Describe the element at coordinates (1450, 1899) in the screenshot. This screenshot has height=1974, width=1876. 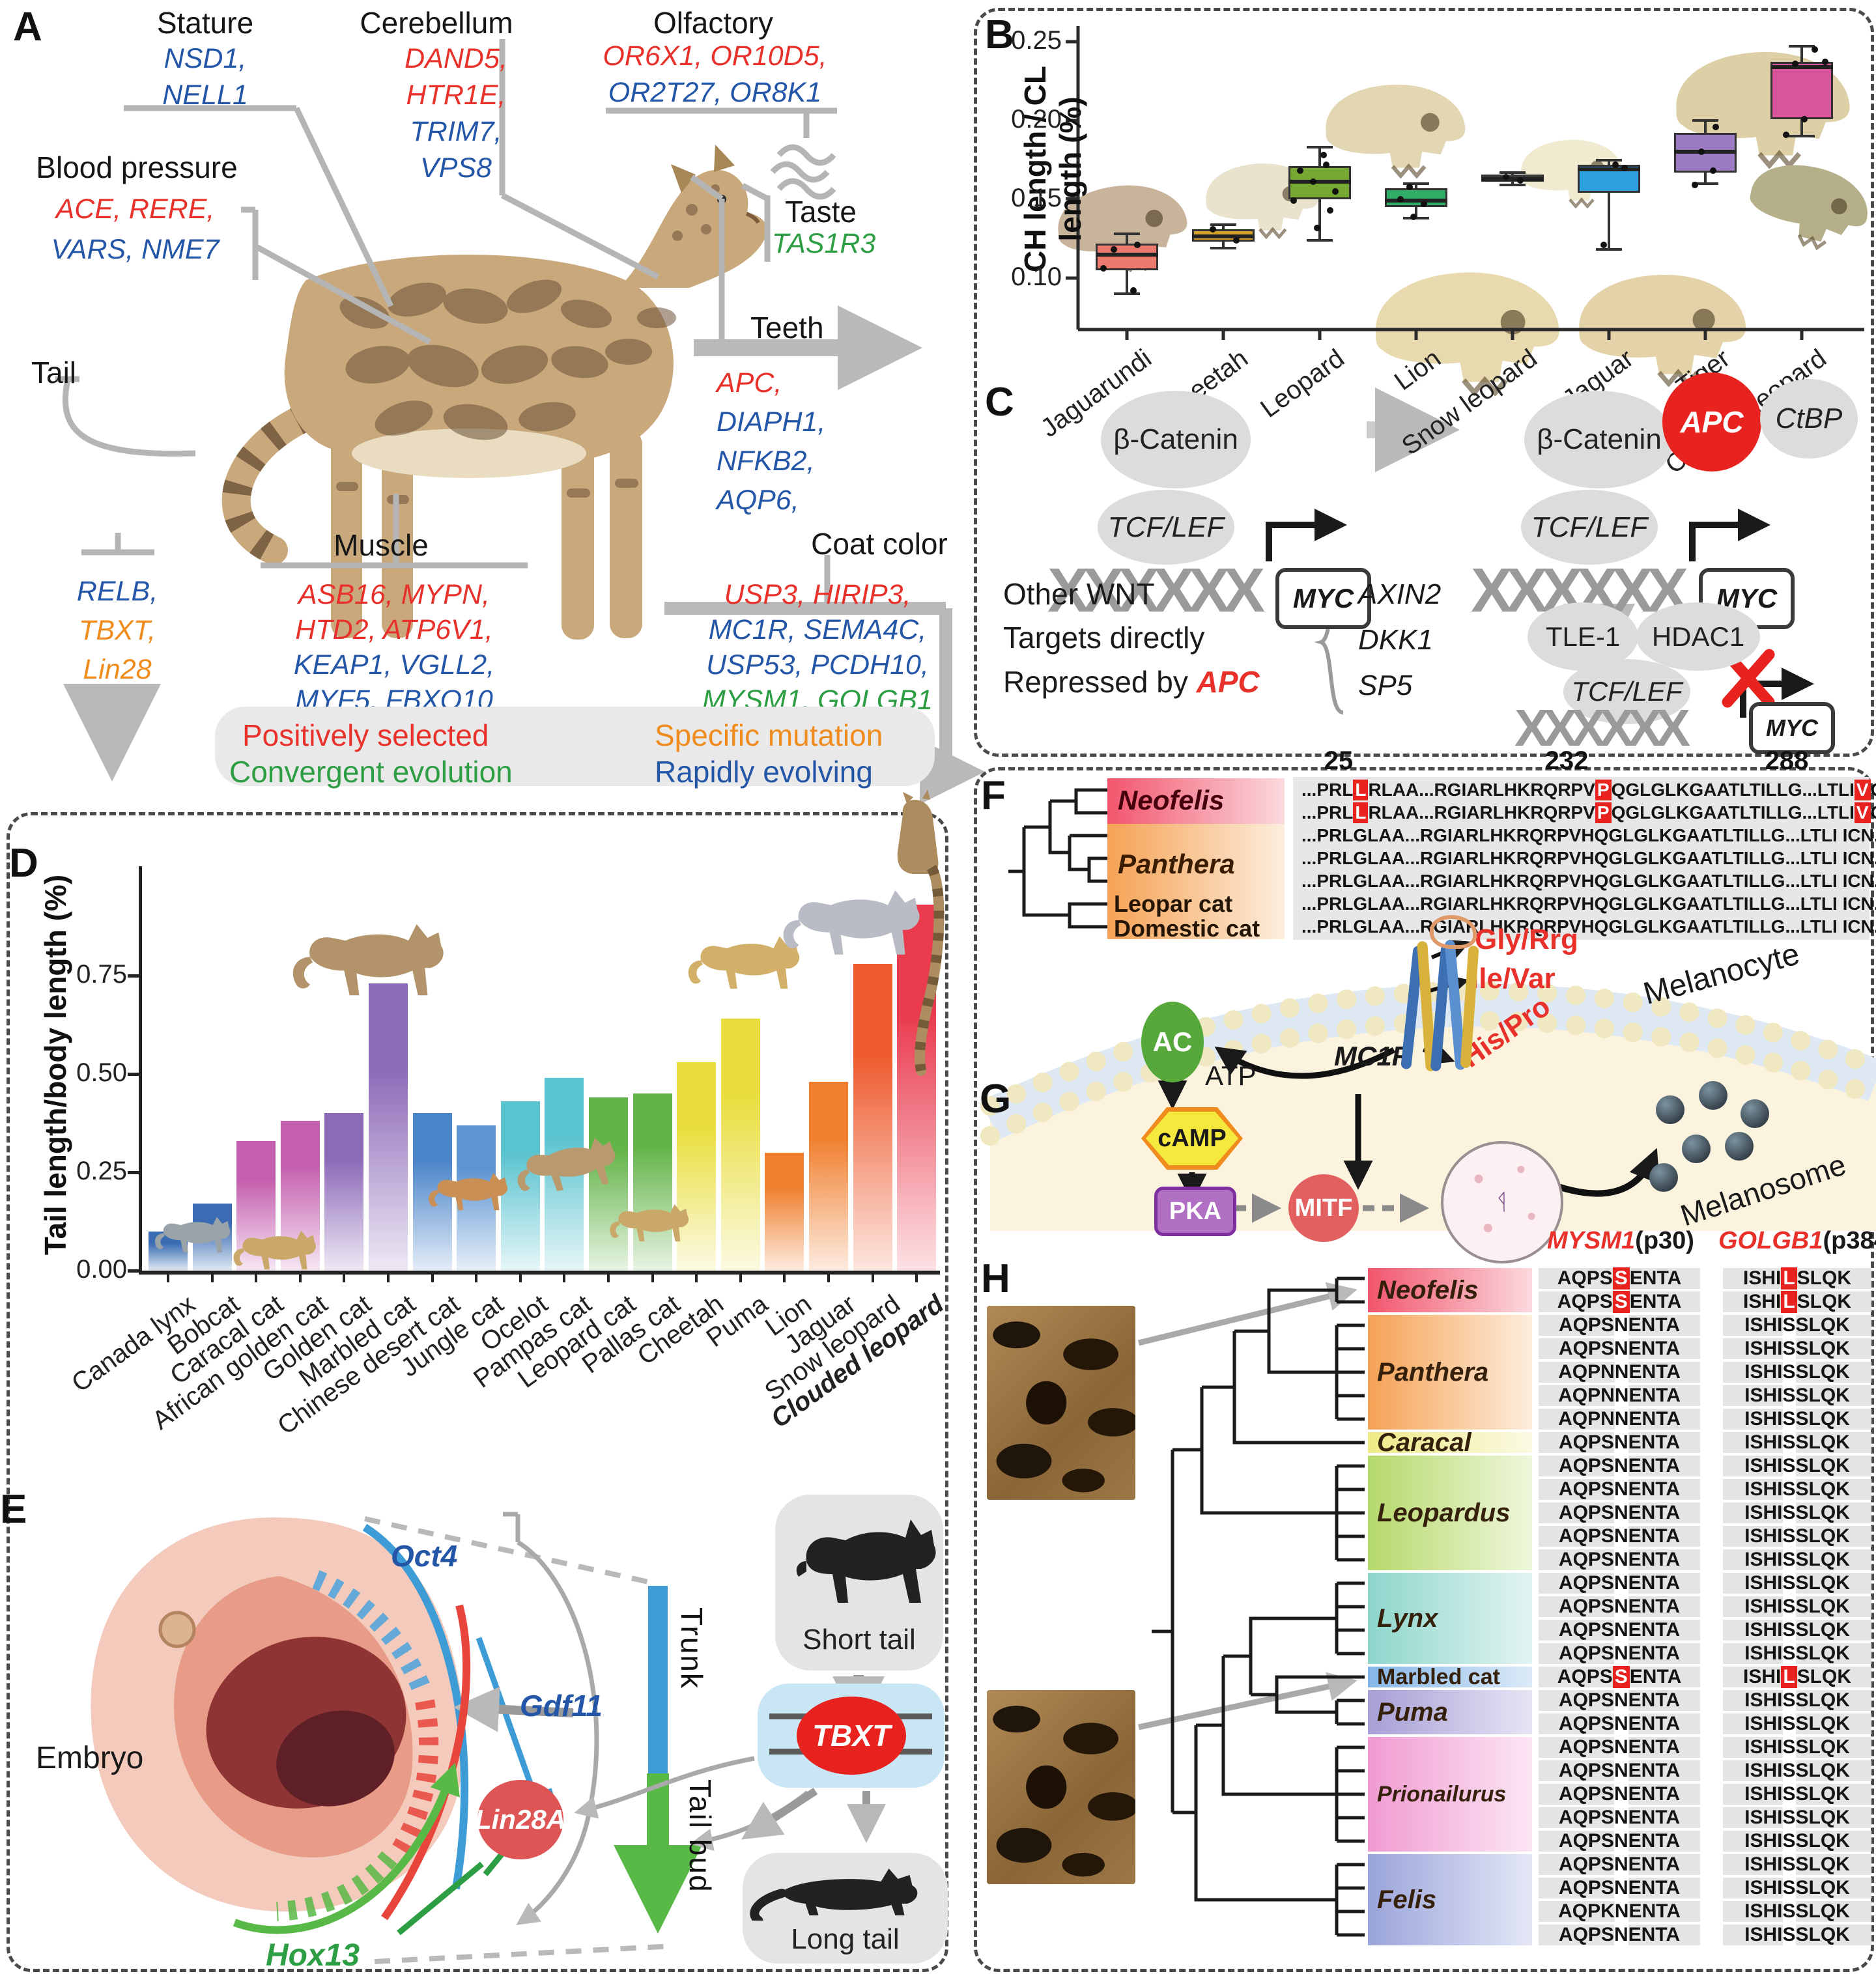
I see `genus-block-Felis: Felis` at that location.